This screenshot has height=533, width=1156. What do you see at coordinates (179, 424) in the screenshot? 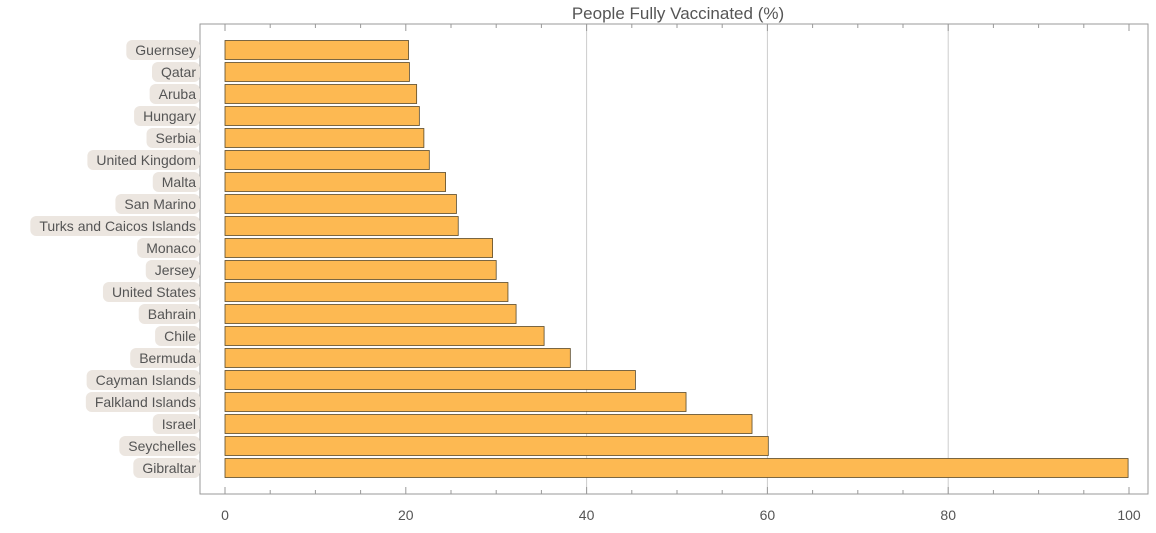
I see `category-label: Israel` at bounding box center [179, 424].